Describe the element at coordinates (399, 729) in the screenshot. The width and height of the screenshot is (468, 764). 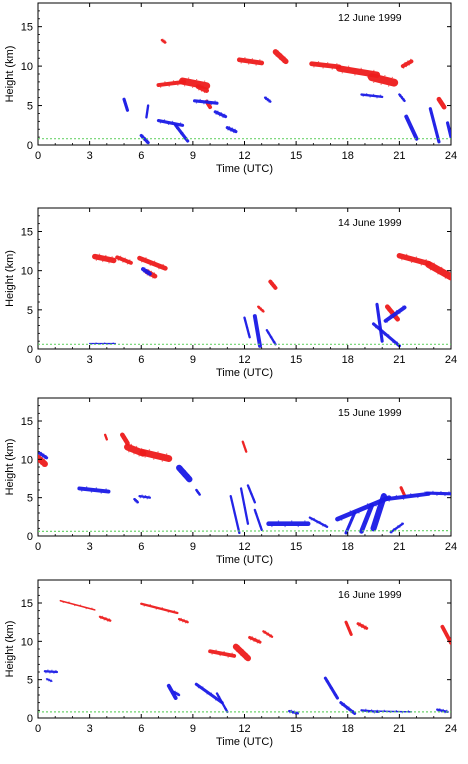
I see `x-tick-label: 21` at that location.